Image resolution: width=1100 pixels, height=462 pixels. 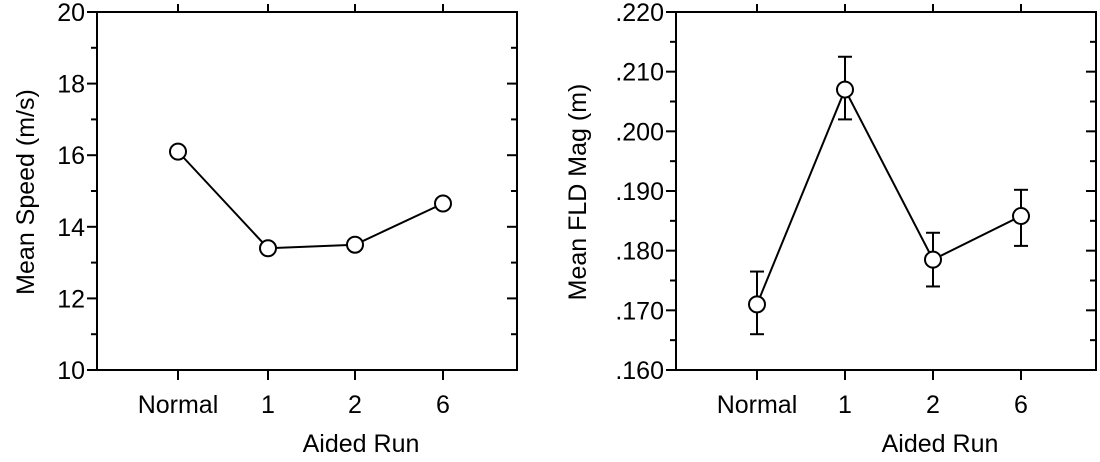 What do you see at coordinates (1021, 405) in the screenshot?
I see `fld-x-tick-label: 6` at bounding box center [1021, 405].